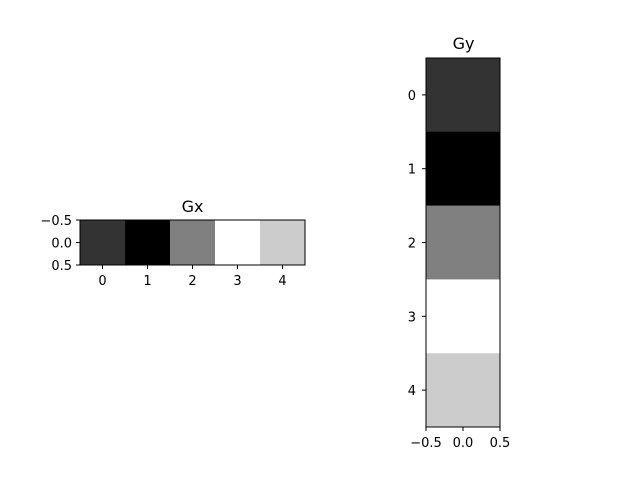 The image size is (640, 484). Describe the element at coordinates (282, 281) in the screenshot. I see `gx-x-tick-label: 4` at that location.